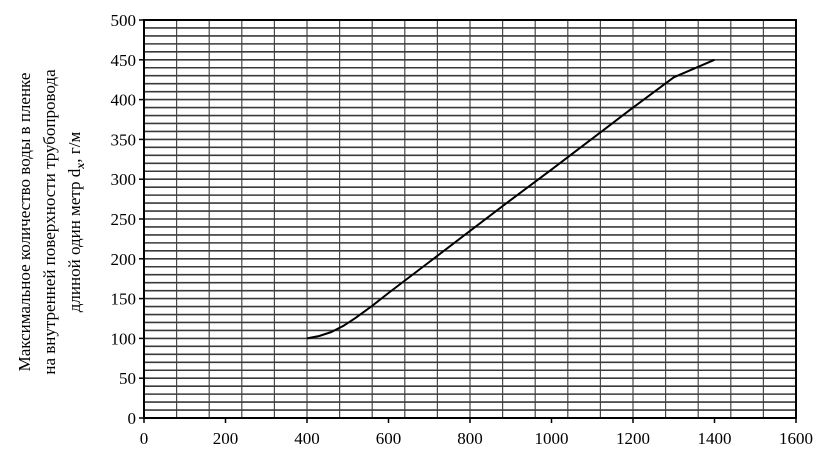 This screenshot has height=462, width=829. I want to click on y-tick-label: 0, so click(132, 418).